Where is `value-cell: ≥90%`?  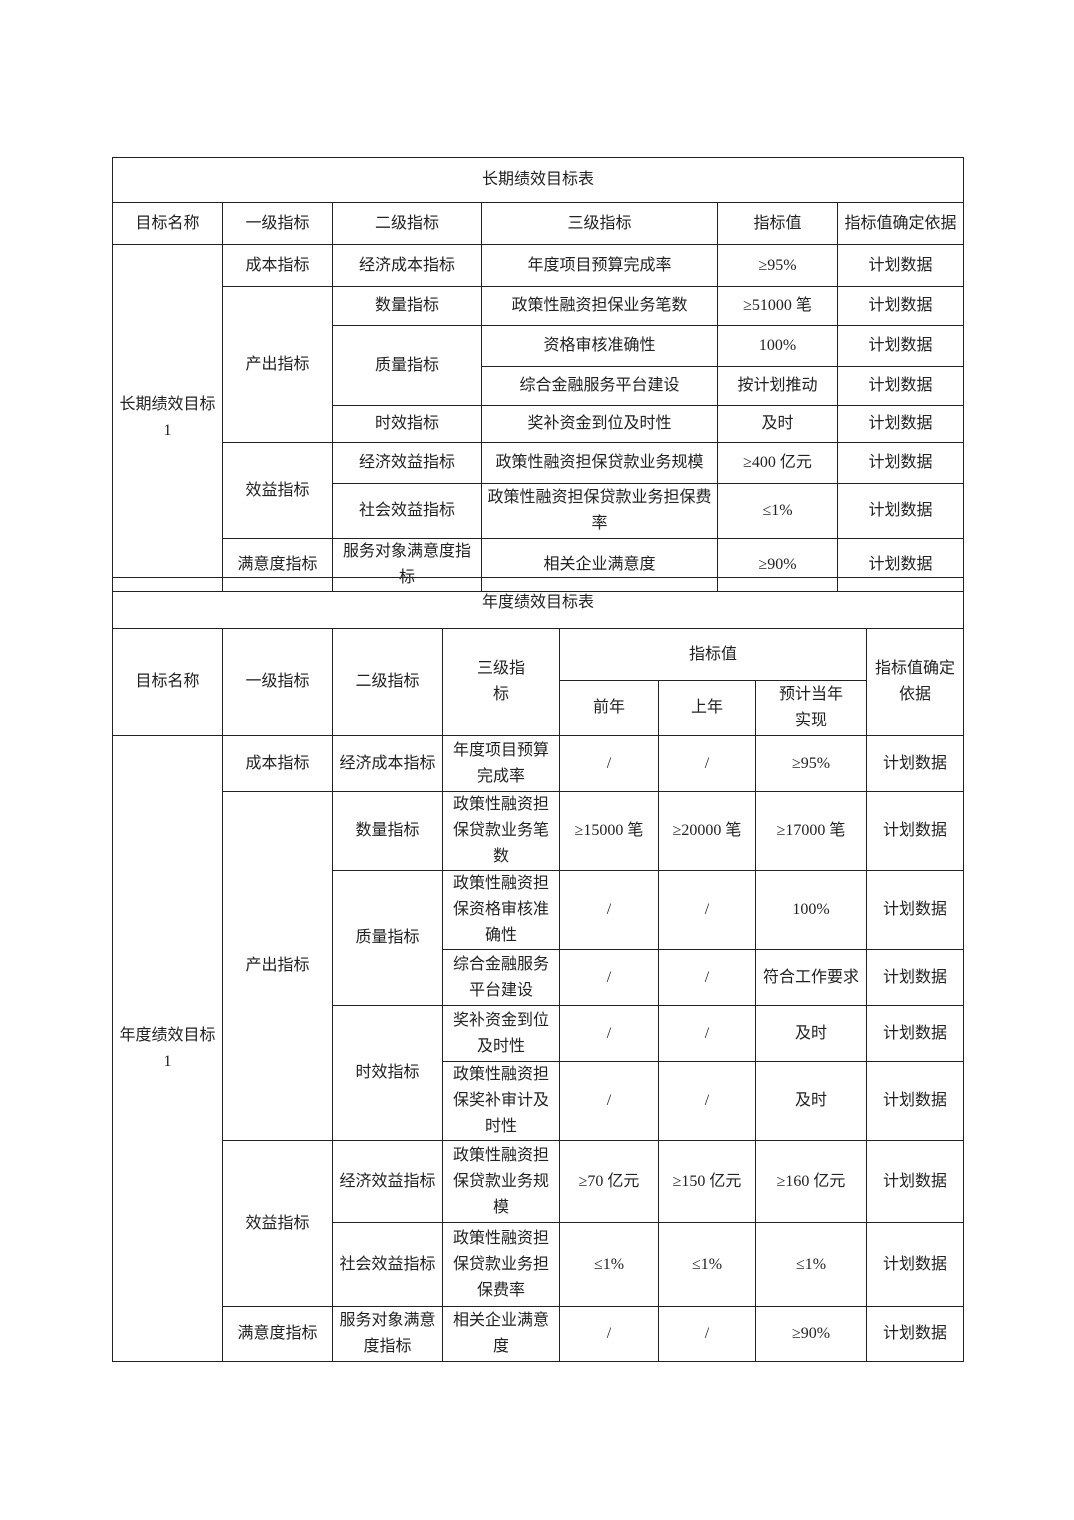
value-cell: ≥90% is located at coordinates (811, 1334).